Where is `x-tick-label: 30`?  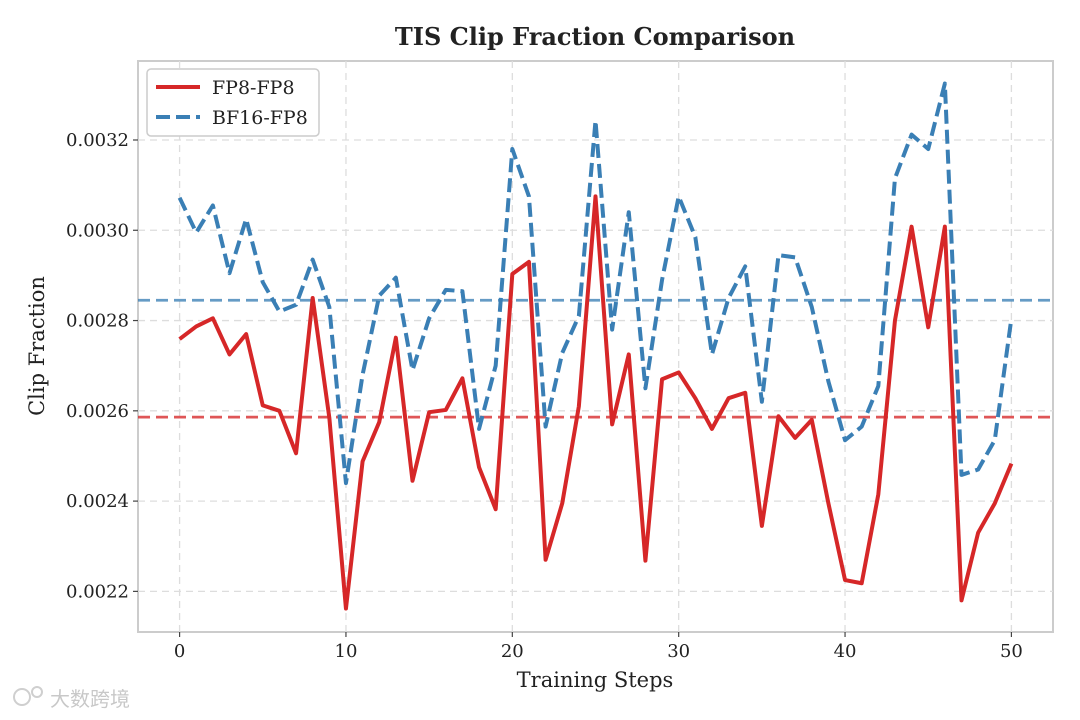 x-tick-label: 30 is located at coordinates (678, 651).